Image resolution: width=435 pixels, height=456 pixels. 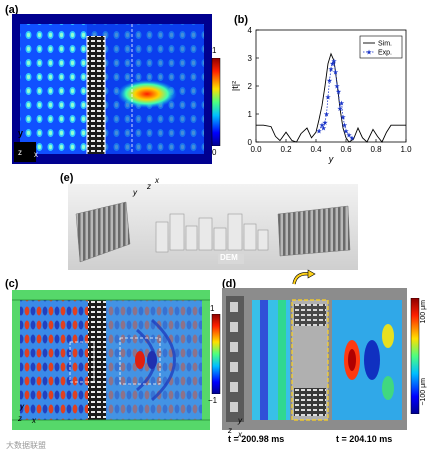 What do you see at coordinates (316, 149) in the screenshot?
I see `x-tick-label: 0.4` at bounding box center [316, 149].